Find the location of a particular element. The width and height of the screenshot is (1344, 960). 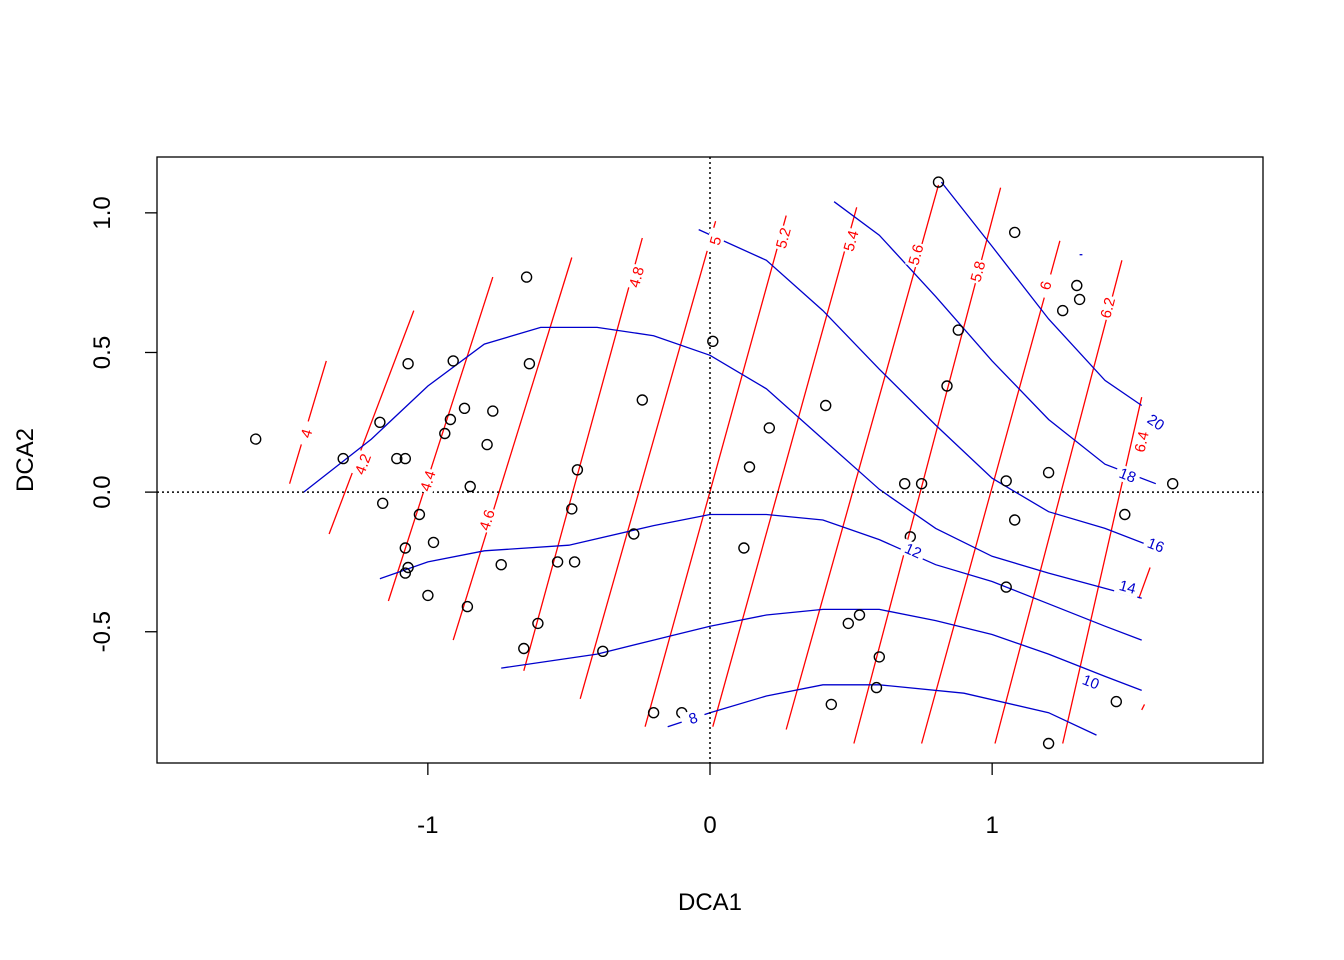

contour-red-label-6: 5.2 is located at coordinates (784, 238).